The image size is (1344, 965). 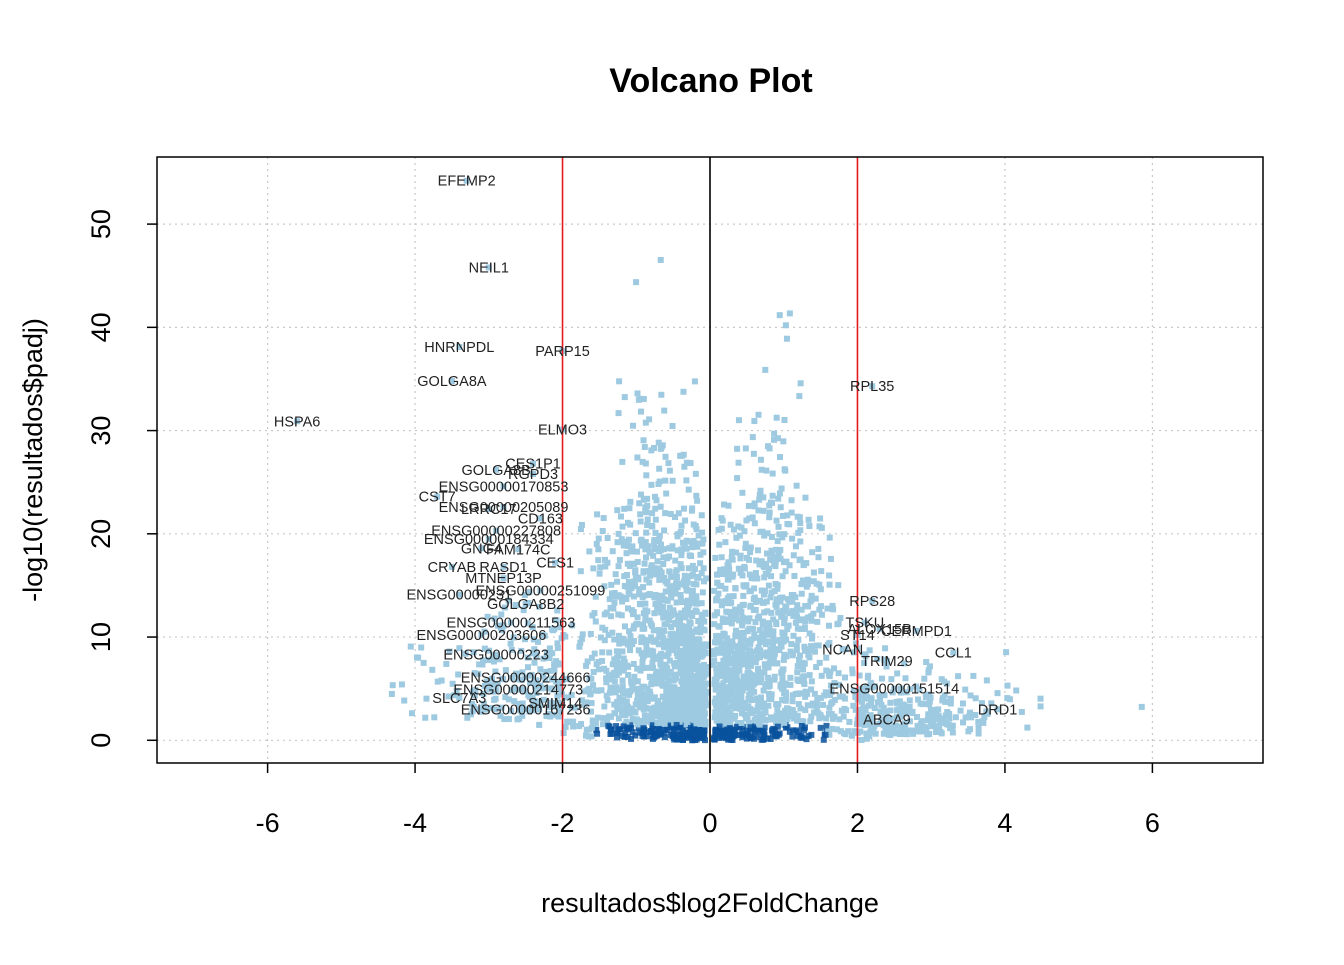 I want to click on point-label: CRYAB, so click(x=452, y=568).